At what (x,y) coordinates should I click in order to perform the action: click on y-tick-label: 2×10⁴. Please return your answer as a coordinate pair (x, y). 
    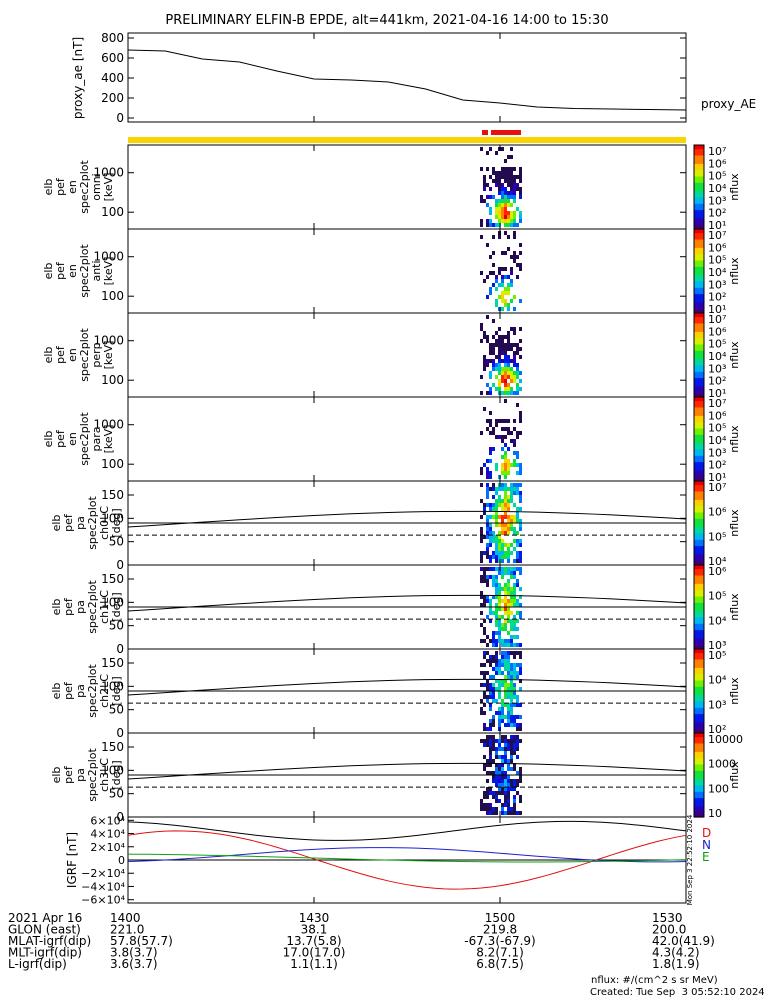
    Looking at the image, I should click on (107, 847).